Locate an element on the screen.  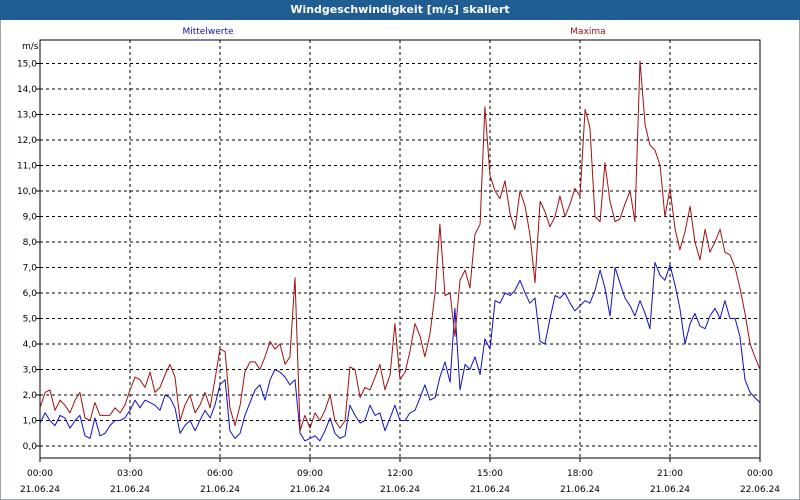
x-tick-time: 15:00 is located at coordinates (490, 474).